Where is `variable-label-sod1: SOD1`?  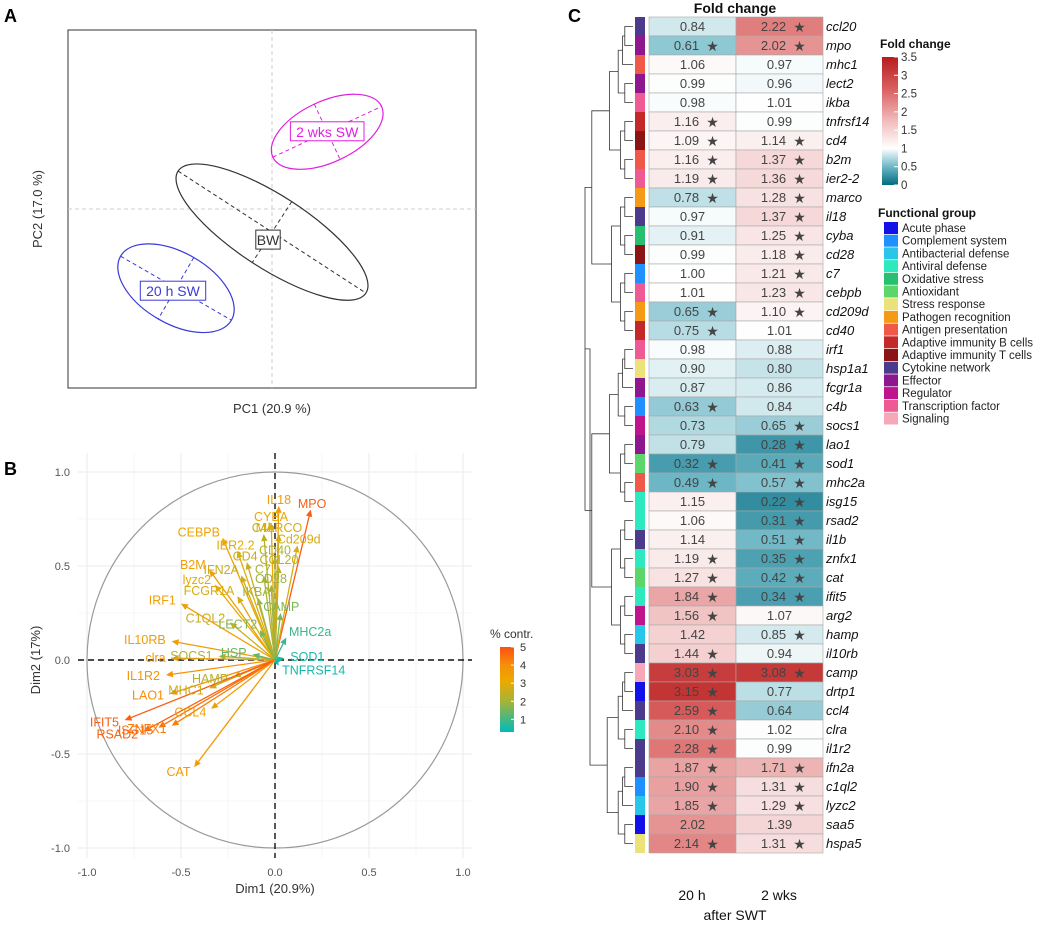
variable-label-sod1: SOD1 is located at coordinates (307, 657).